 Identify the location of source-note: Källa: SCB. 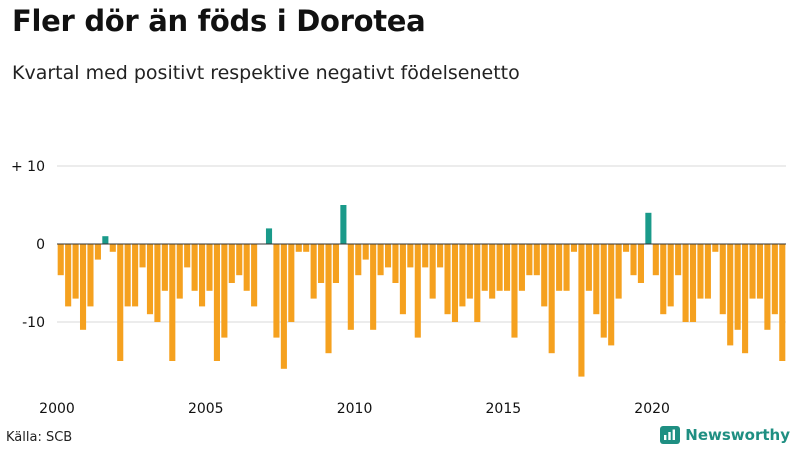
(39, 437).